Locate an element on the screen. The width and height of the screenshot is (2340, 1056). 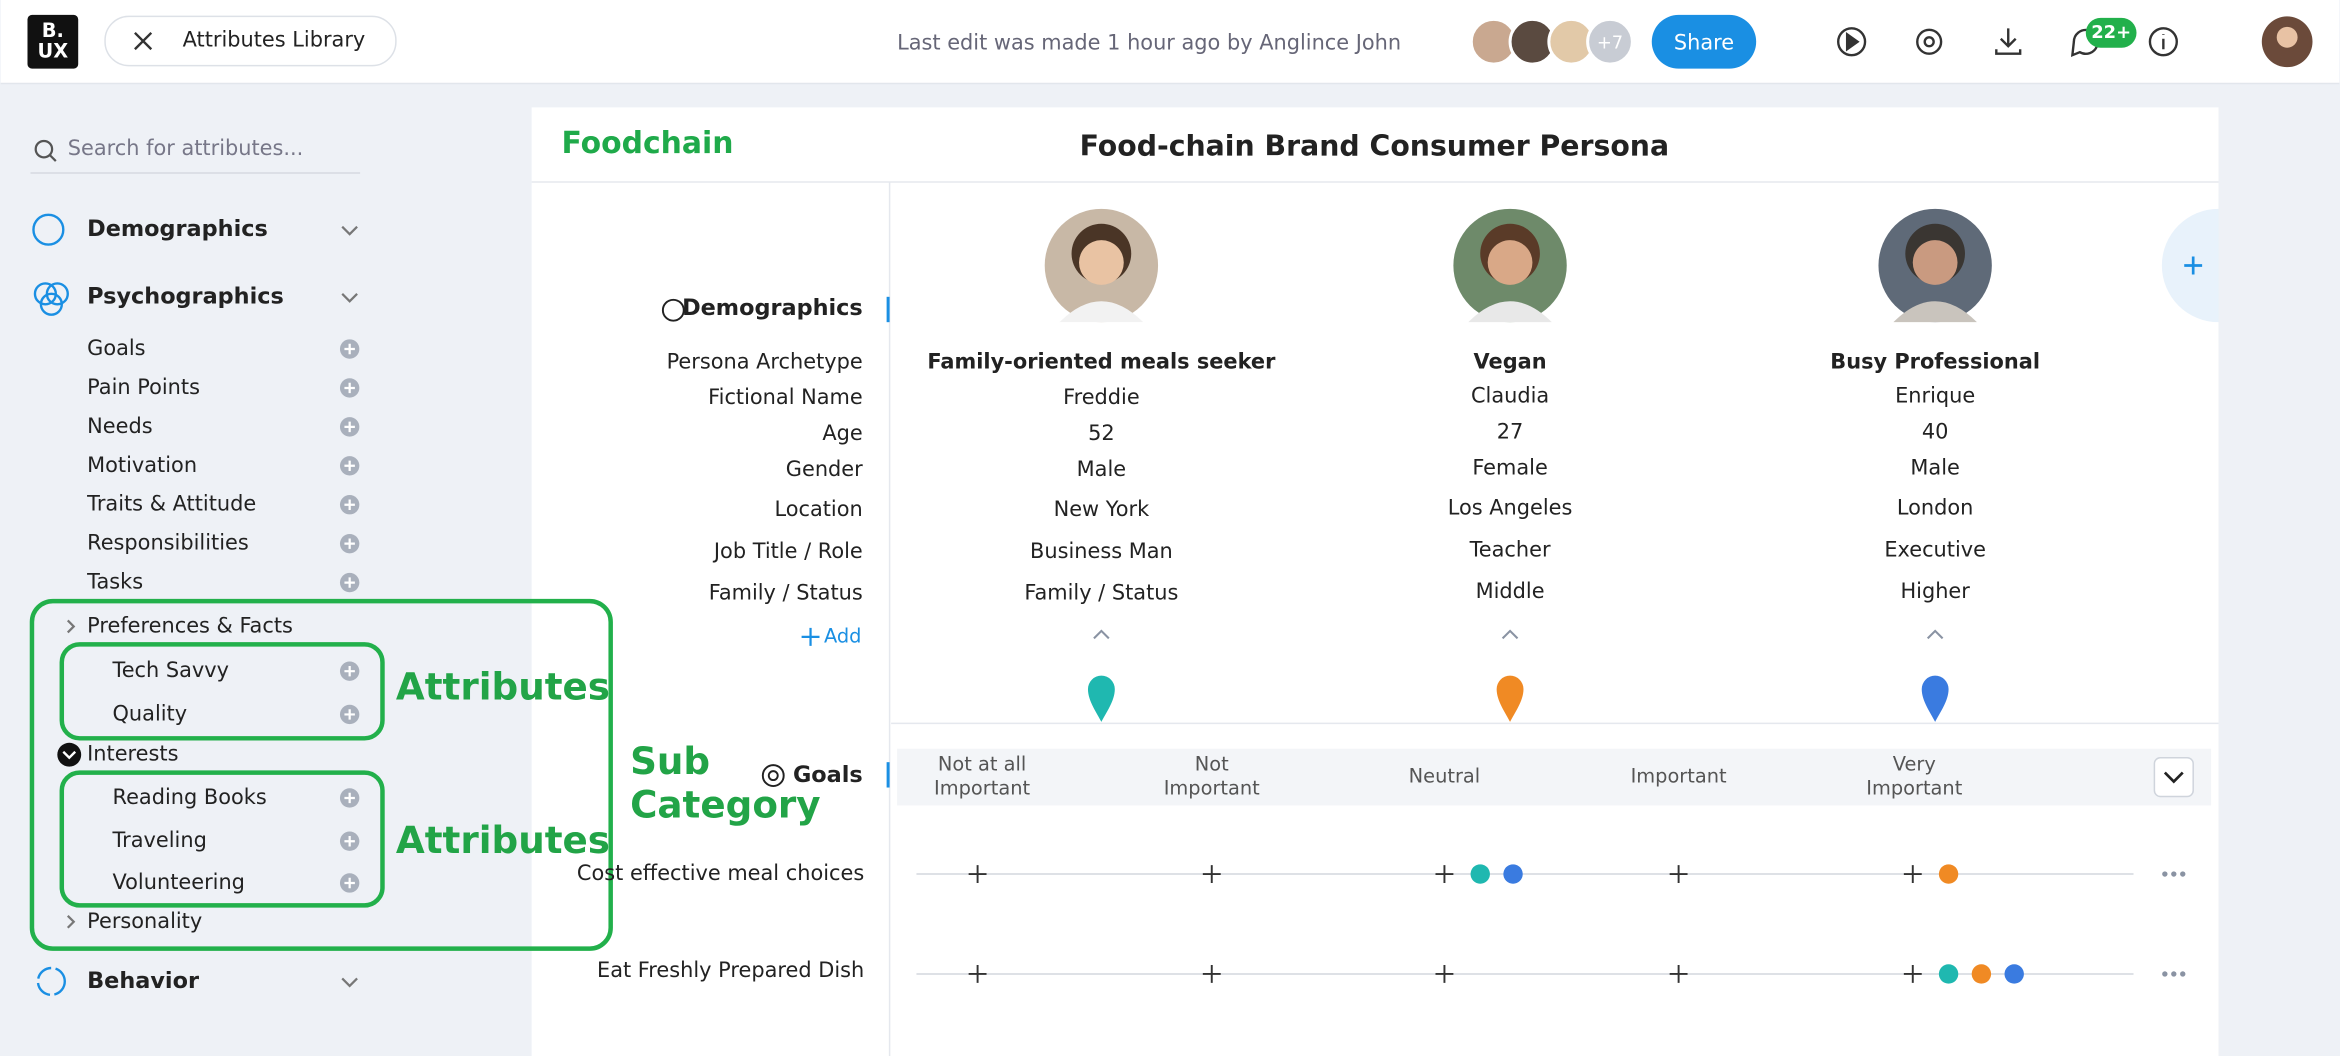
share-button is located at coordinates (1704, 41).